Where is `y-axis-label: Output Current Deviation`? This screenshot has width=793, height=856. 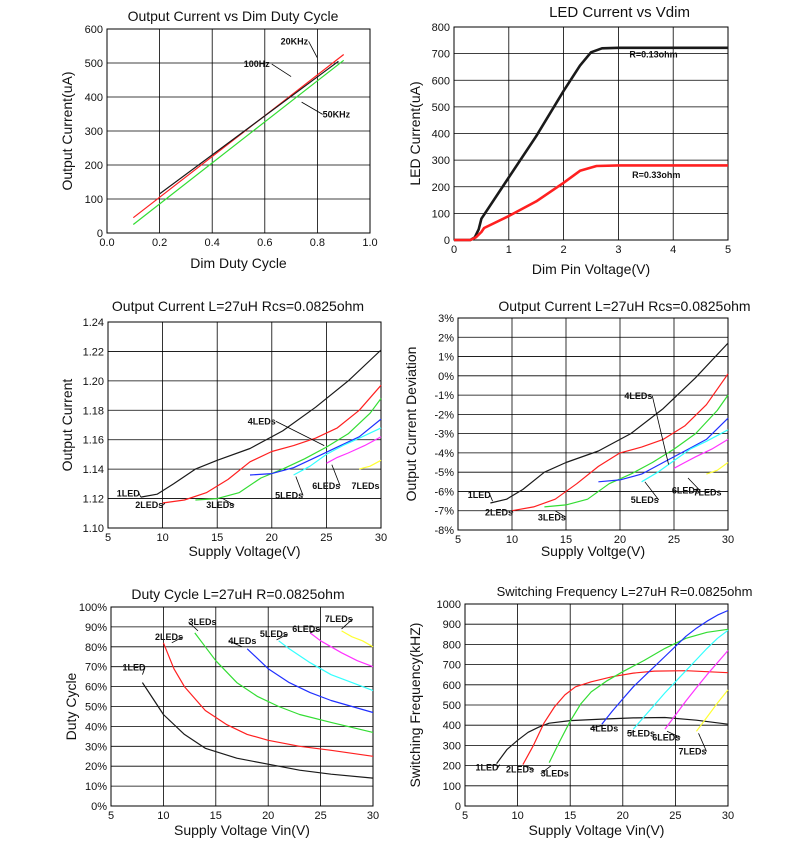 y-axis-label: Output Current Deviation is located at coordinates (411, 424).